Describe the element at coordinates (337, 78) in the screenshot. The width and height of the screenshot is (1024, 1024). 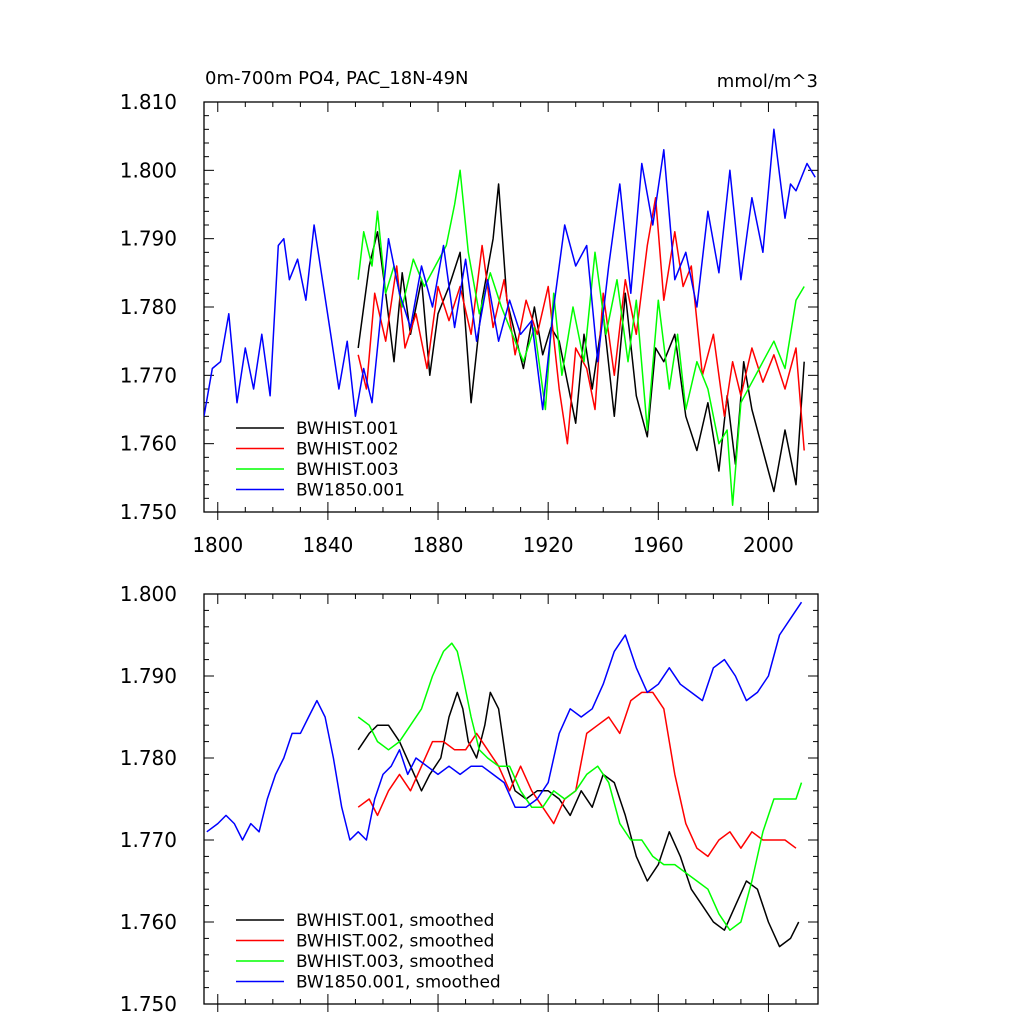
I see `top-panel-title: 0m-700m PO4, PAC_18N-49N` at that location.